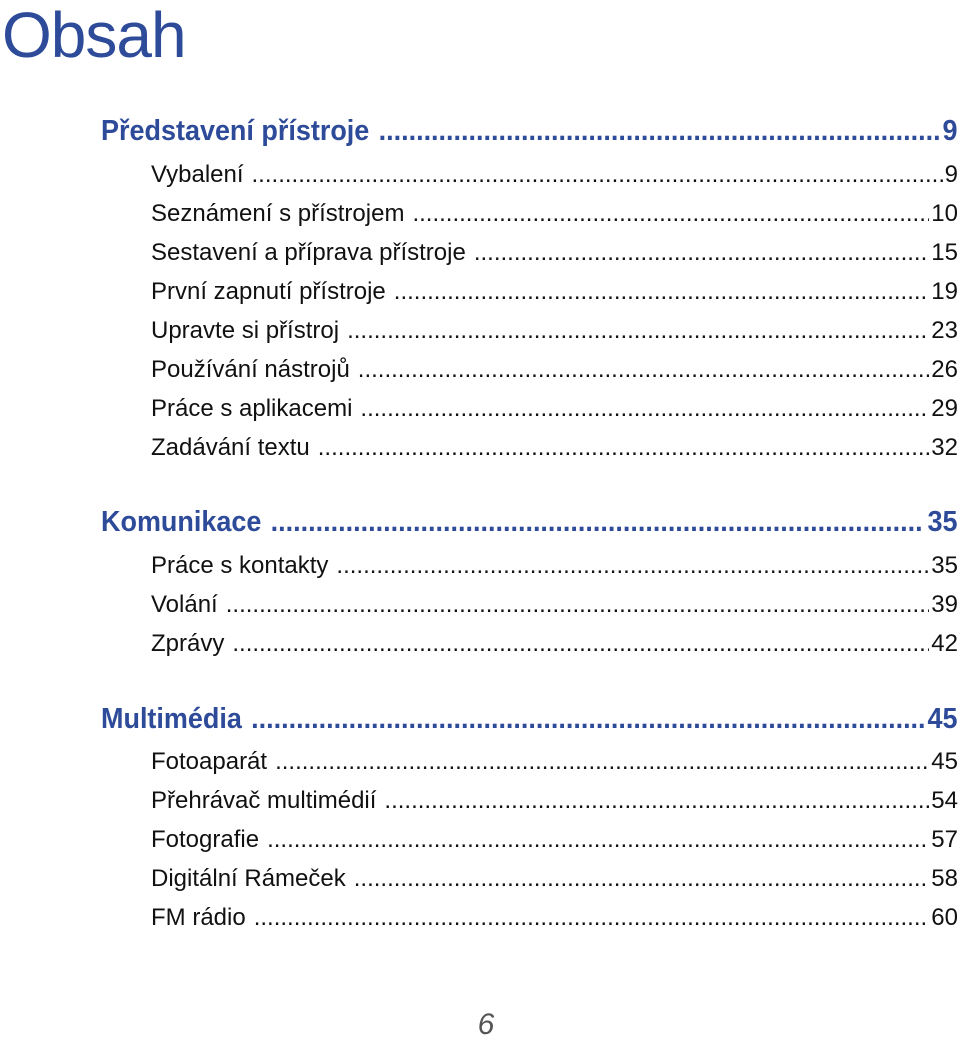 Image resolution: width=960 pixels, height=1045 pixels. I want to click on toc-entry: Používání nástrojů 26, so click(554, 370).